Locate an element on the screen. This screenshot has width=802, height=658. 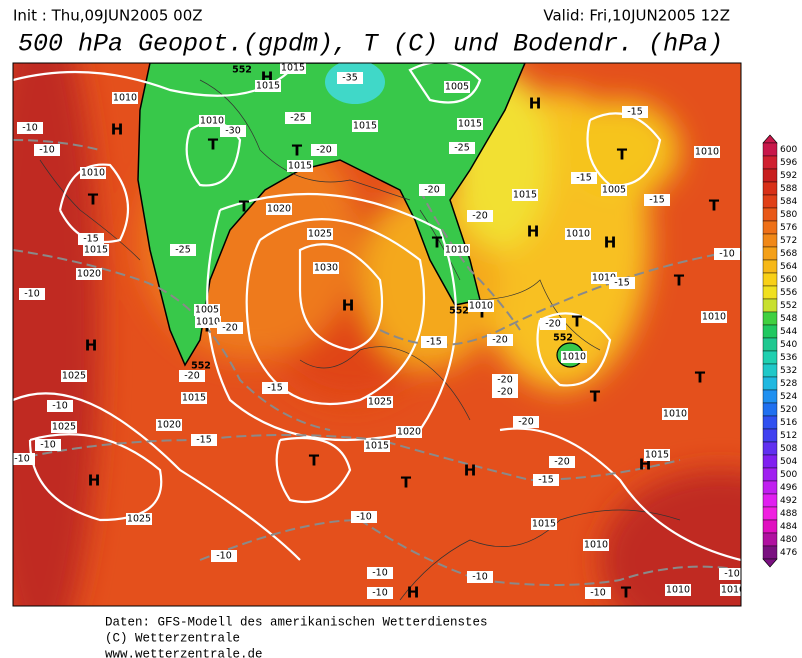
colorbar-label: 592 is located at coordinates (788, 176).